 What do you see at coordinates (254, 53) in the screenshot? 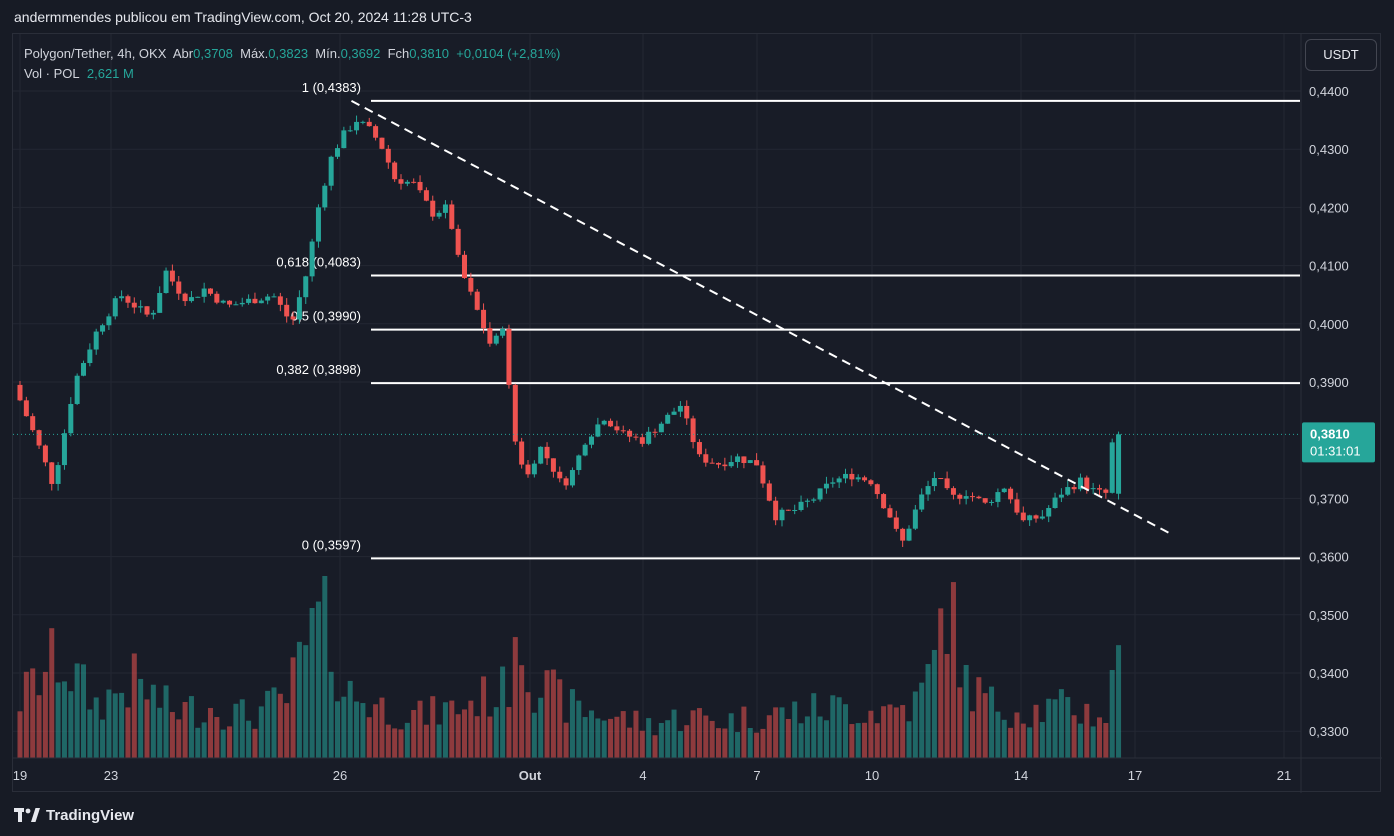
I see `legend-high-label: Máx.` at bounding box center [254, 53].